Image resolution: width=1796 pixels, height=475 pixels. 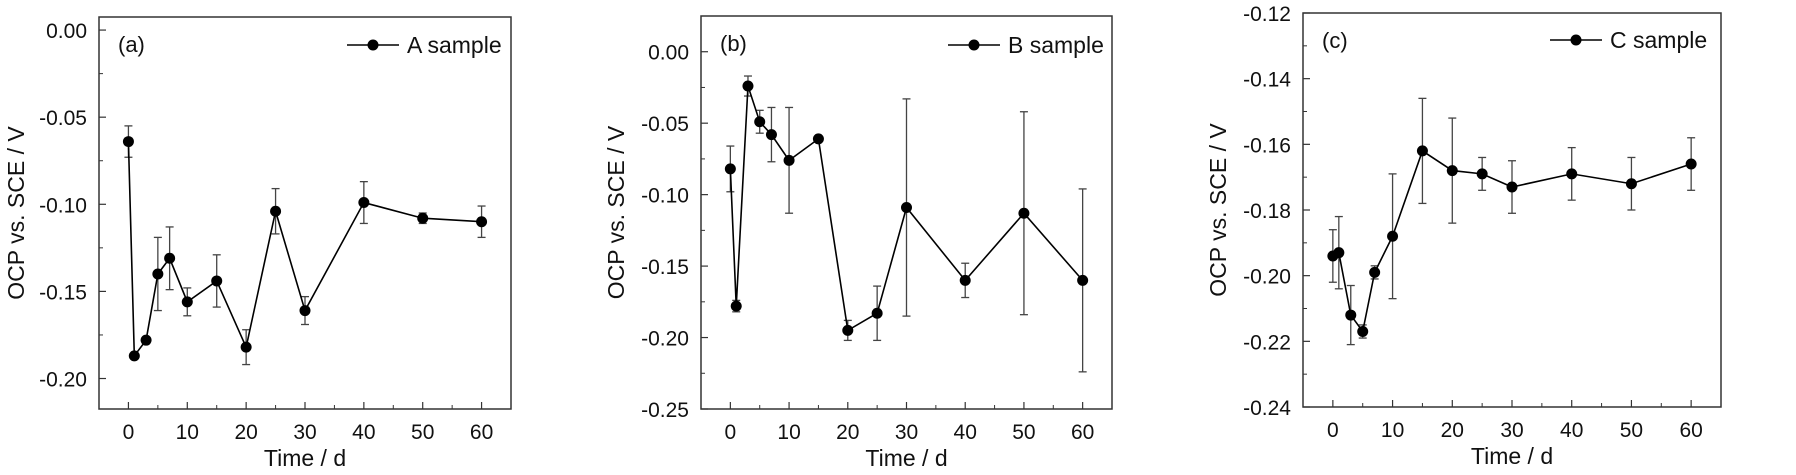 I want to click on legend: A sample, so click(x=424, y=45).